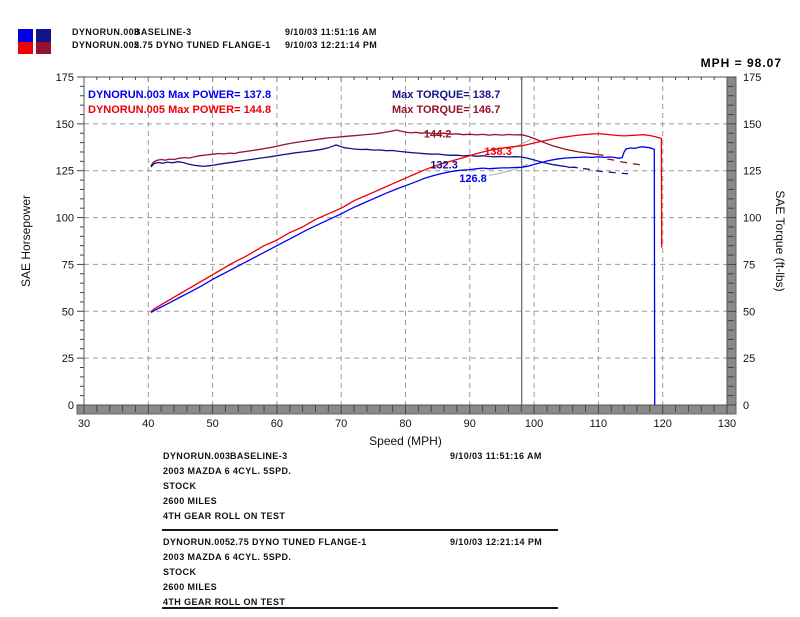 This screenshot has width=800, height=617. What do you see at coordinates (163, 32) in the screenshot?
I see `run1-description: BASELINE-3` at bounding box center [163, 32].